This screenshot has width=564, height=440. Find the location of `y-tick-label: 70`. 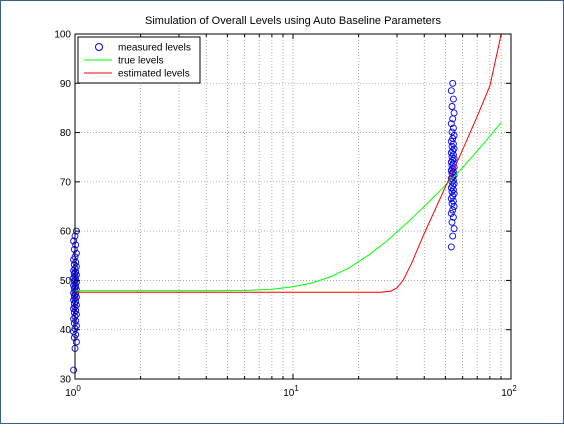

y-tick-label: 70 is located at coordinates (66, 182).